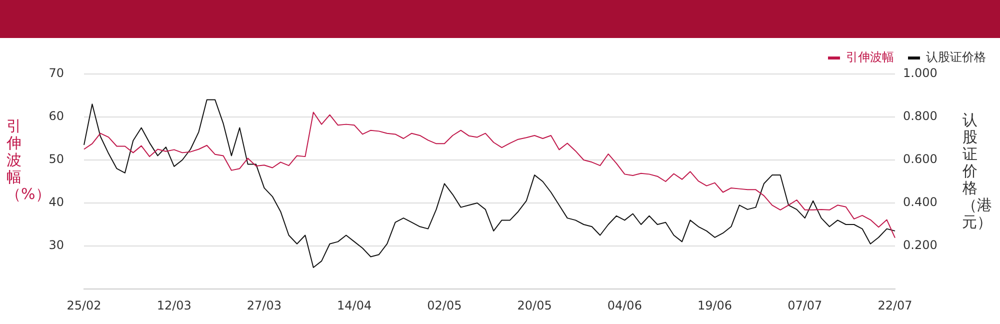 Image resolution: width=1000 pixels, height=324 pixels. What do you see at coordinates (354, 305) in the screenshot?
I see `x-tick-label: 14/04` at bounding box center [354, 305].